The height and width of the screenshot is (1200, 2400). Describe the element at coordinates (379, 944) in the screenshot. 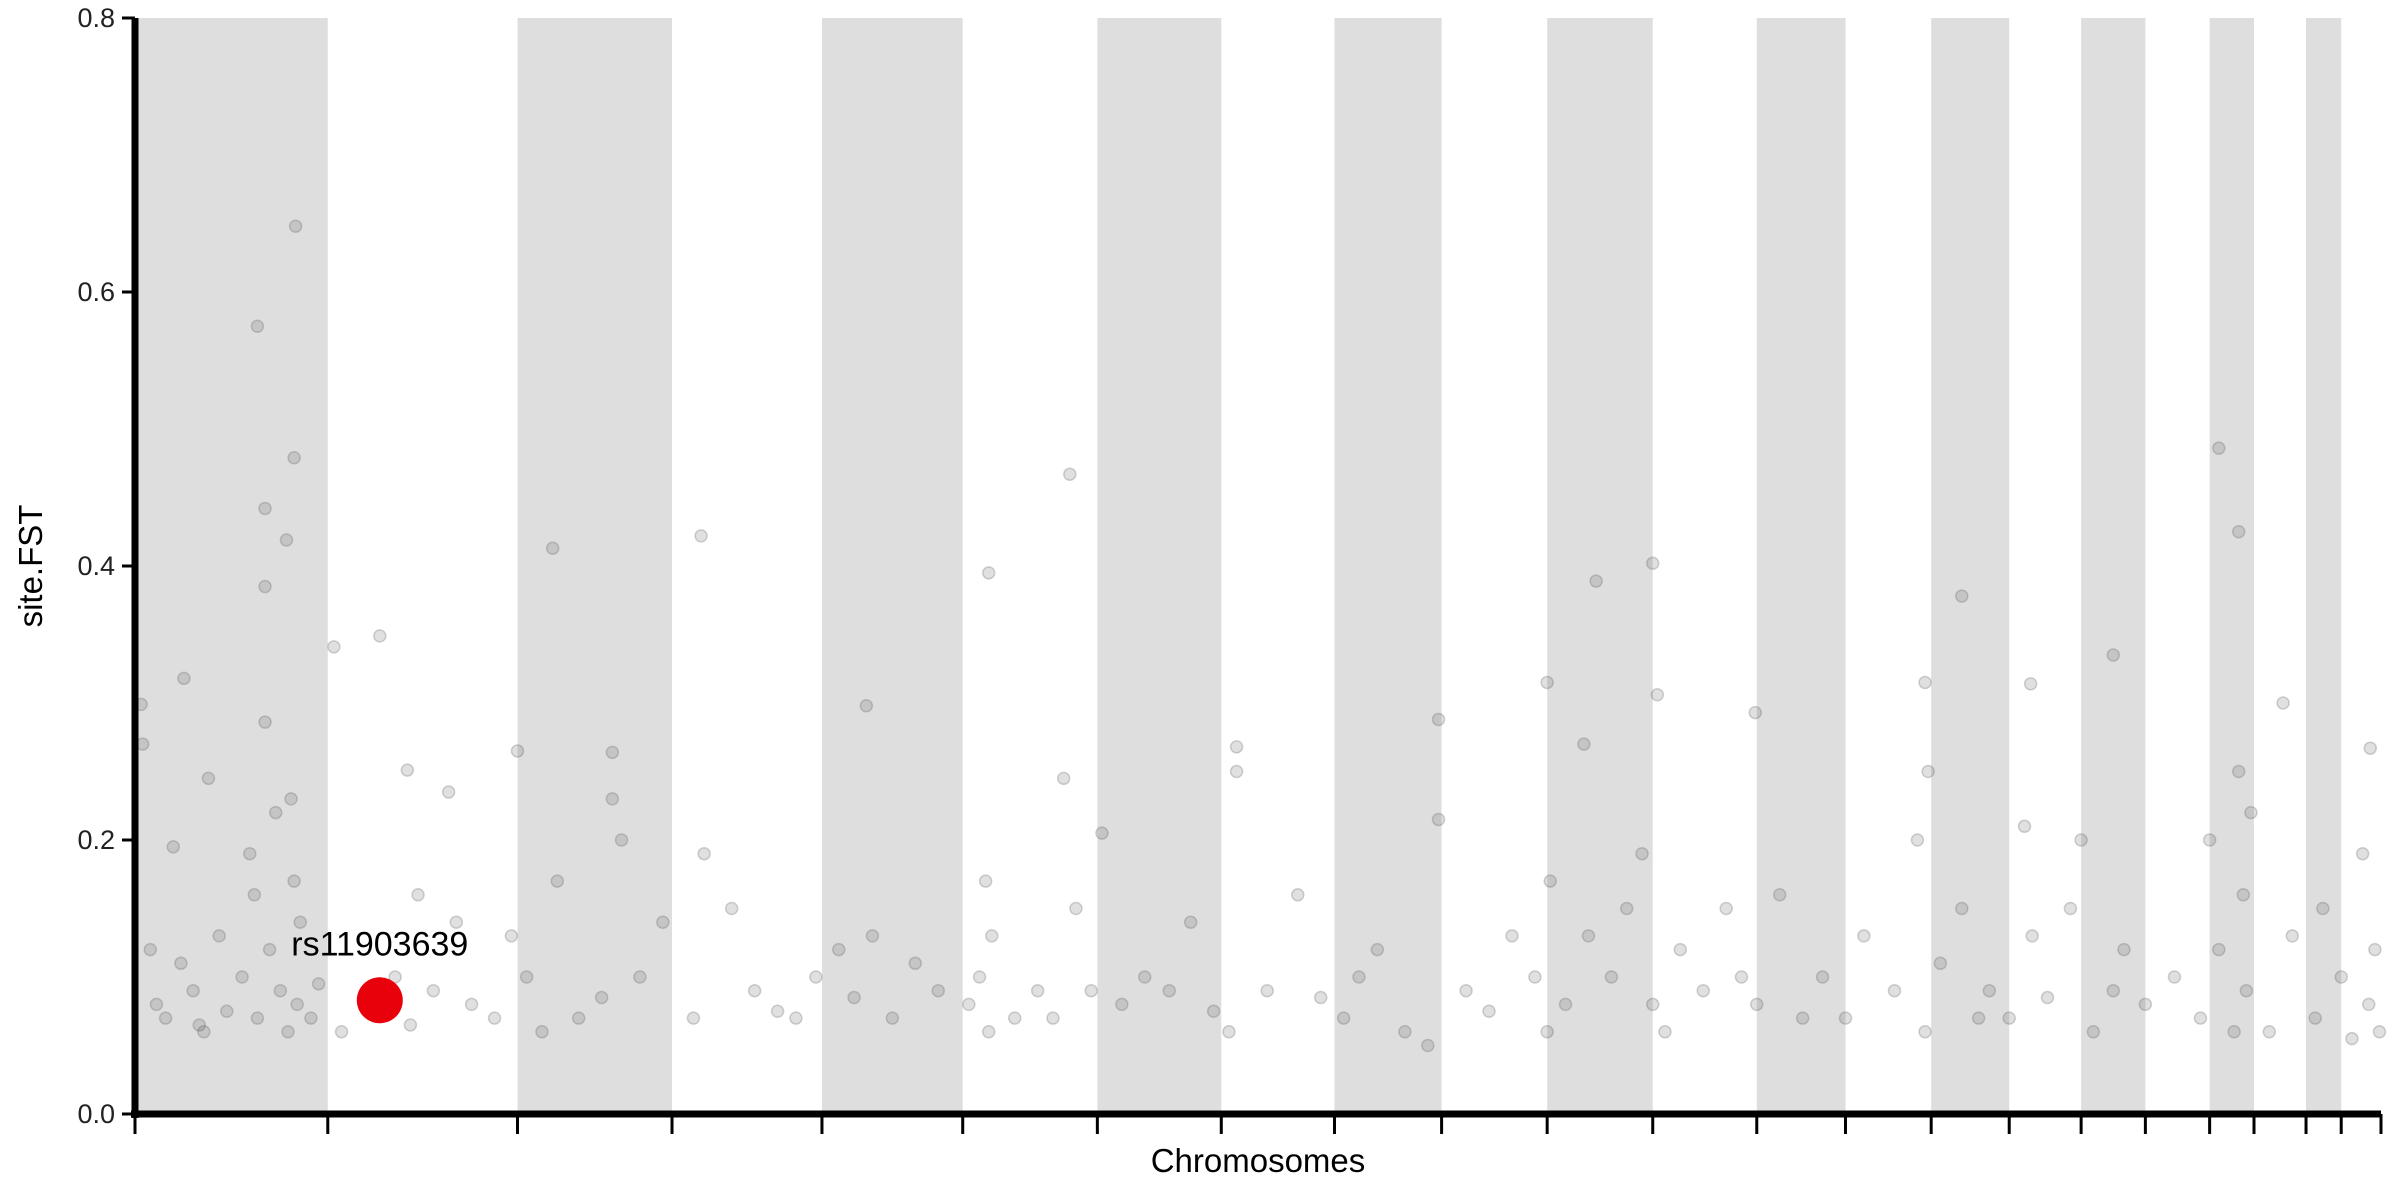

I see `highlight-label: rs11903639` at that location.